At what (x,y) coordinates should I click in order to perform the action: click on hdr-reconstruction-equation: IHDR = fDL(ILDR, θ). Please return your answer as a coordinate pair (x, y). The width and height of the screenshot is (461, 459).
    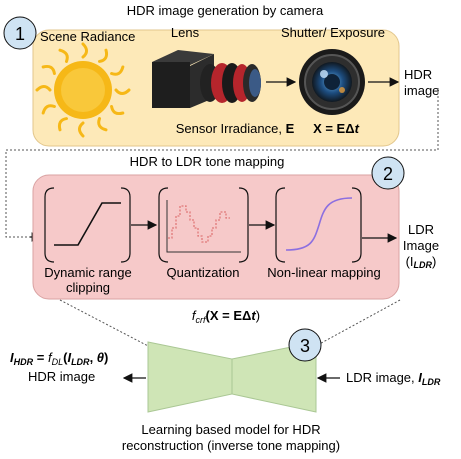
    Looking at the image, I should click on (59, 358).